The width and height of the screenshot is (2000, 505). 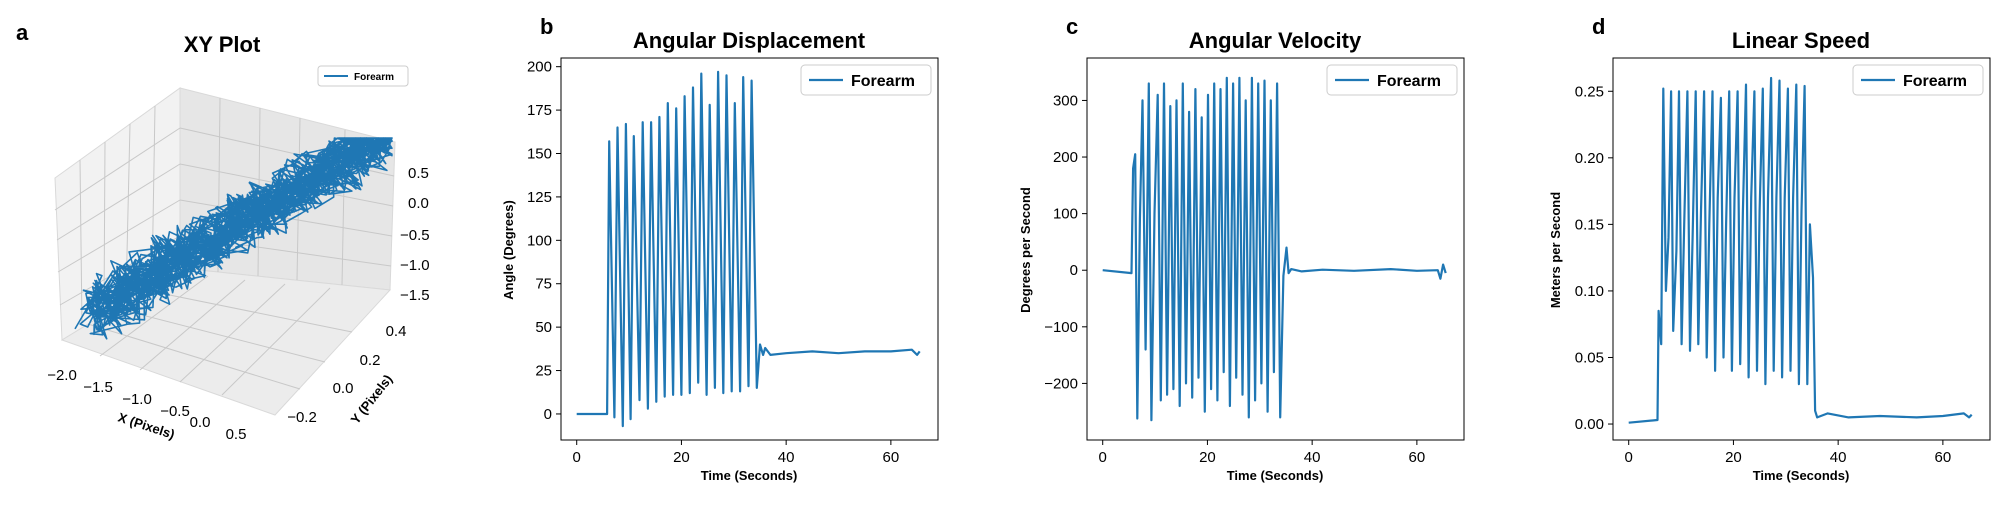 I want to click on legend-d: Forearm, so click(x=1918, y=80).